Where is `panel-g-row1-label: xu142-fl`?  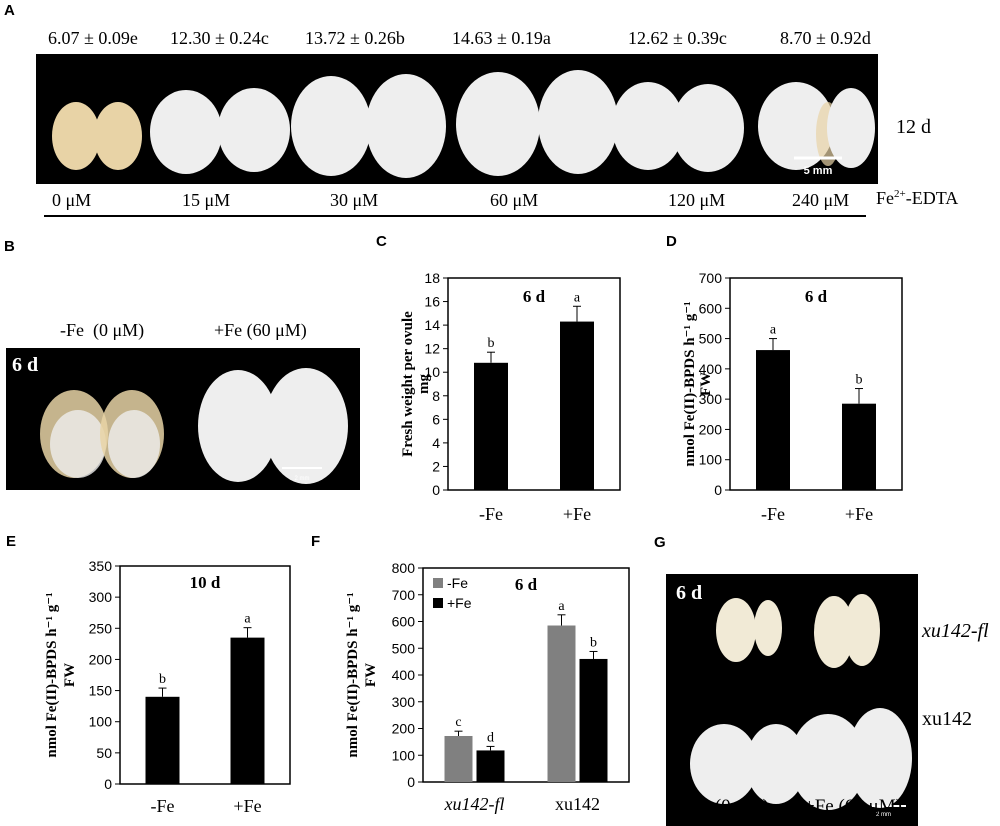 panel-g-row1-label: xu142-fl is located at coordinates (955, 631).